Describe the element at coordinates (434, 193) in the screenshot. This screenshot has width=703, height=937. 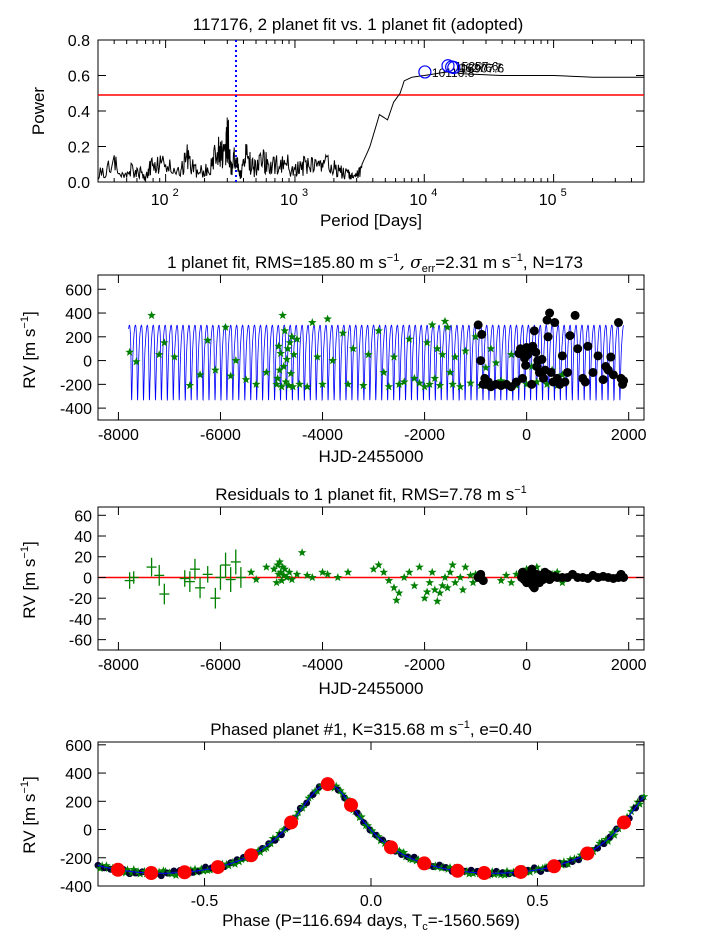
I see `x-tick-exponent: 4` at that location.